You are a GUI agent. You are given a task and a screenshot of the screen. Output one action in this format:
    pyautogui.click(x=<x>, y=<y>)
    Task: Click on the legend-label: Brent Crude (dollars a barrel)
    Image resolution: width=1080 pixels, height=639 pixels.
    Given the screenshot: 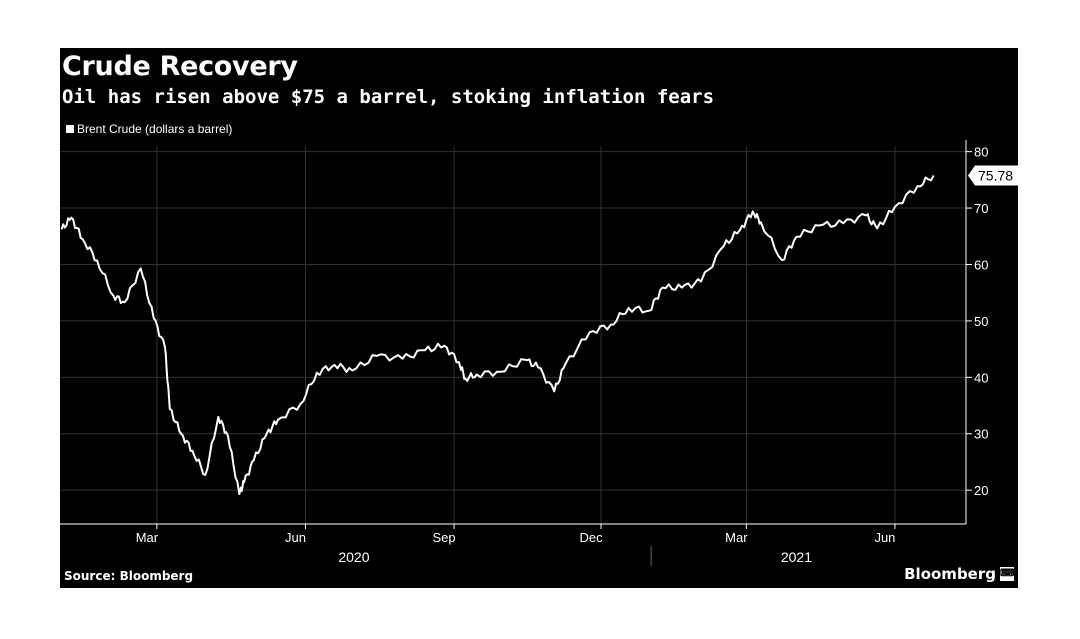 What is the action you would take?
    pyautogui.click(x=155, y=129)
    